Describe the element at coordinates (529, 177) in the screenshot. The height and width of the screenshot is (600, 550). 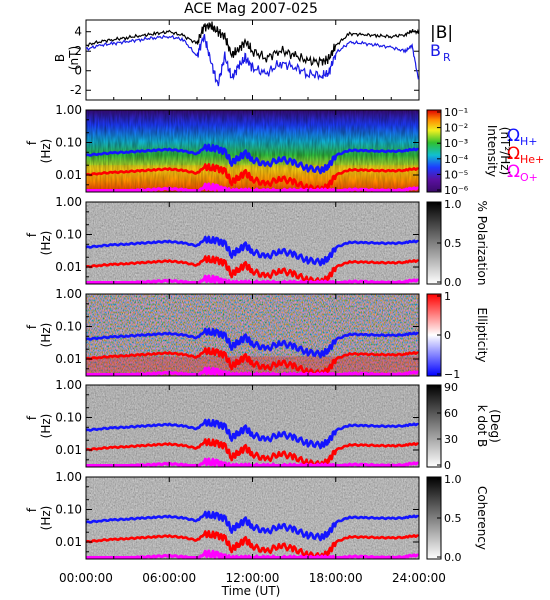
I see `legend-omega-o-subscript: O+` at that location.